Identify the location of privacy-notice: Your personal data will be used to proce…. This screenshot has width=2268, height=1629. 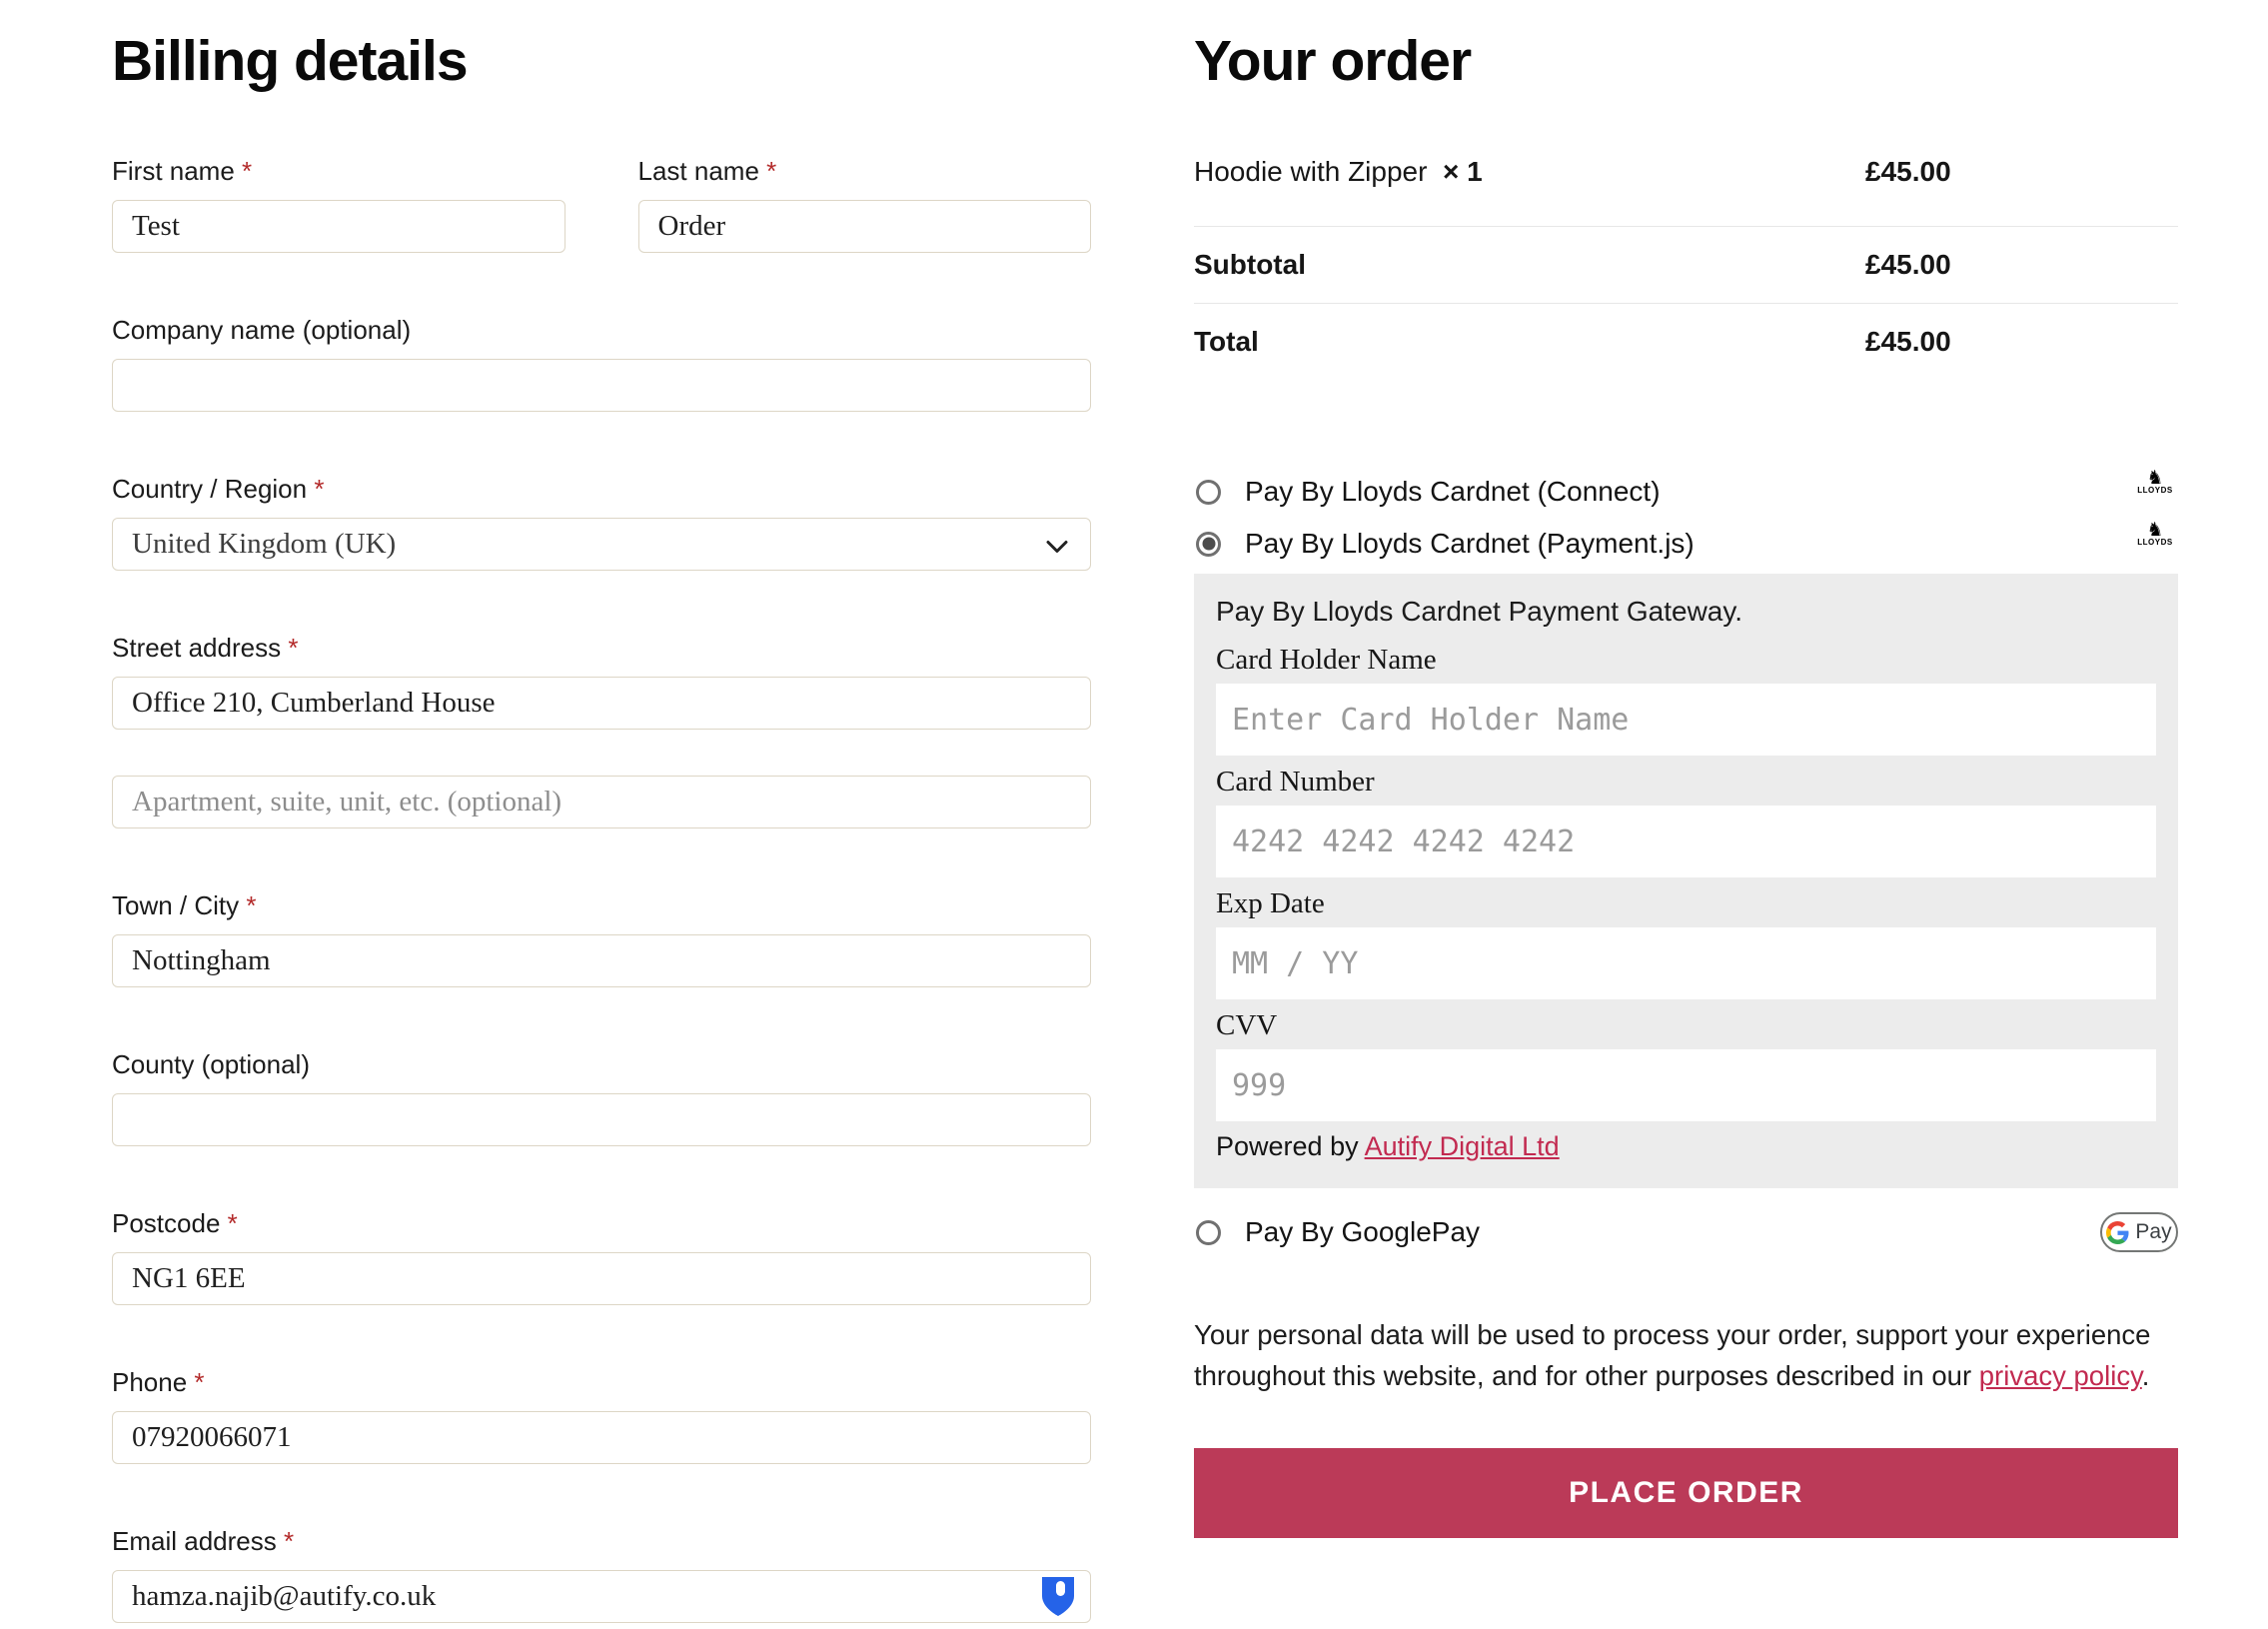
(1672, 1355).